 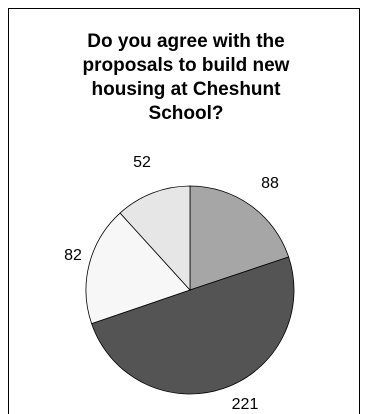 What do you see at coordinates (186, 41) in the screenshot?
I see `chart-title-line-1: Do you agree with the` at bounding box center [186, 41].